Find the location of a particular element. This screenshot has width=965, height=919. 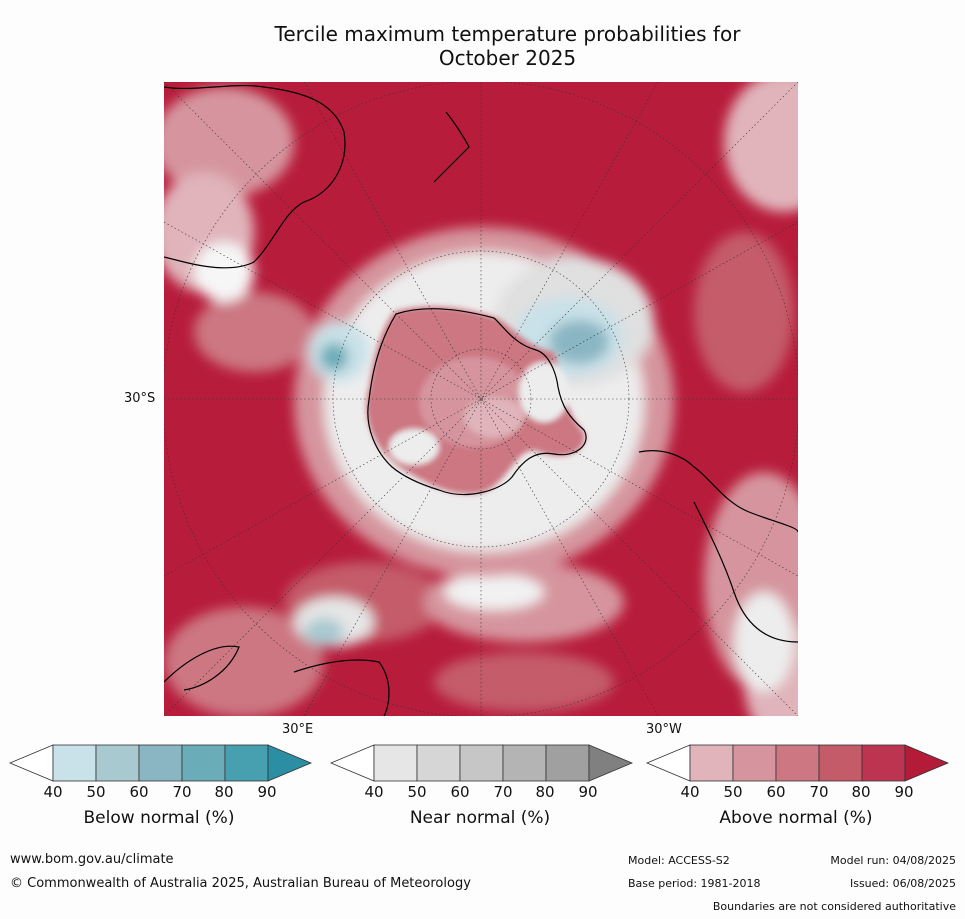

colorbar-near-normal is located at coordinates (481, 763).